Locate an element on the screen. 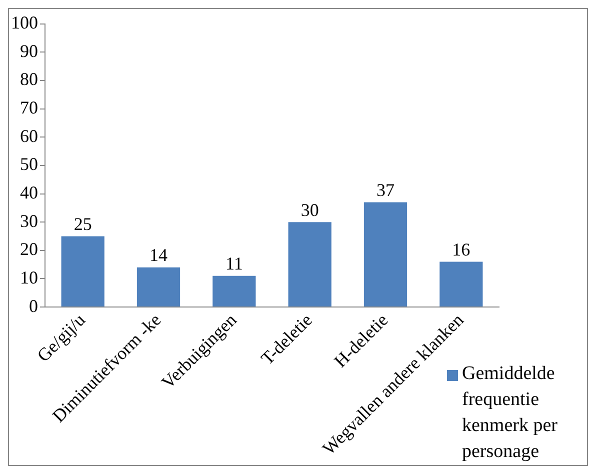 The height and width of the screenshot is (474, 596). y-tick-label: 10 is located at coordinates (29, 277).